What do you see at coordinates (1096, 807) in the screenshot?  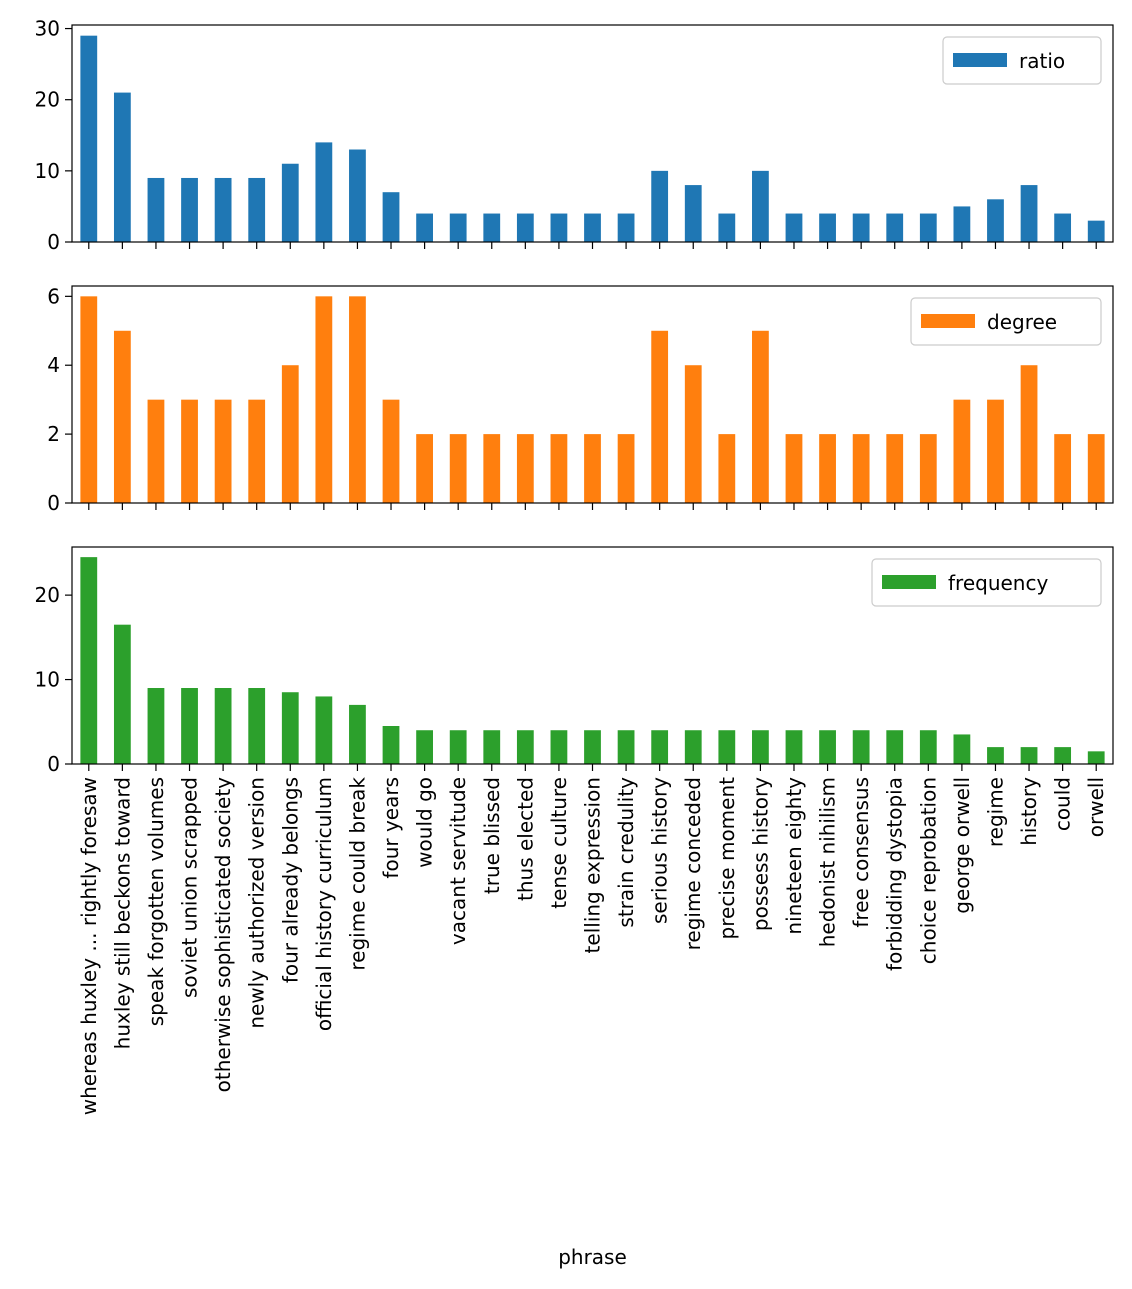 I see `category-label: orwell` at bounding box center [1096, 807].